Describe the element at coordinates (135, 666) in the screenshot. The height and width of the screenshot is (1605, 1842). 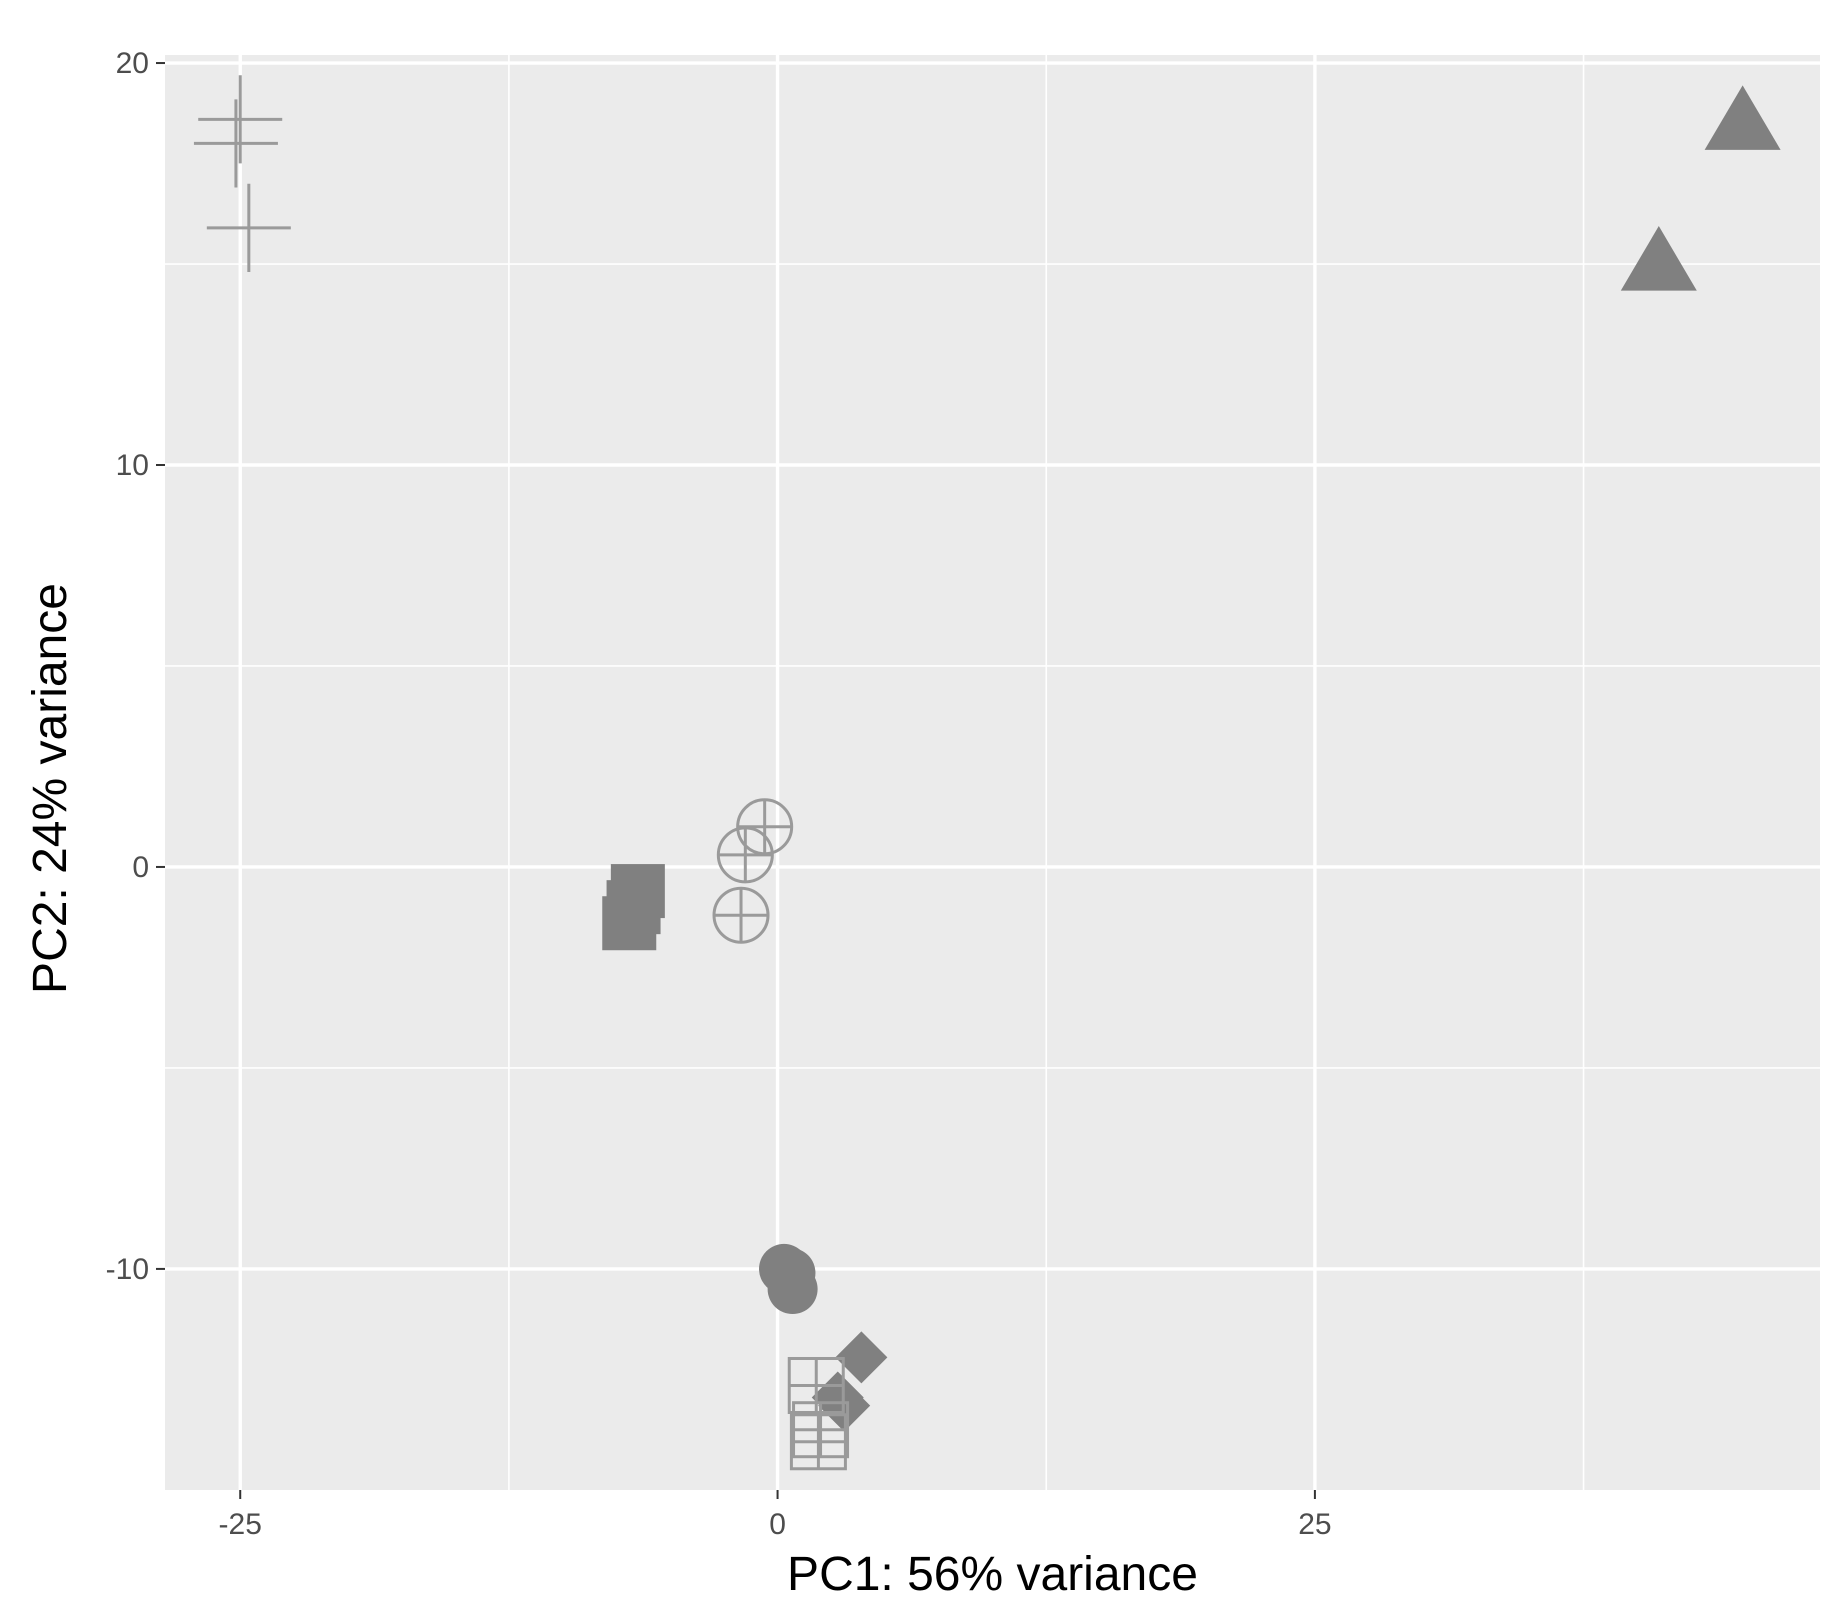
I see `y-axis: -10 0 10 20` at that location.